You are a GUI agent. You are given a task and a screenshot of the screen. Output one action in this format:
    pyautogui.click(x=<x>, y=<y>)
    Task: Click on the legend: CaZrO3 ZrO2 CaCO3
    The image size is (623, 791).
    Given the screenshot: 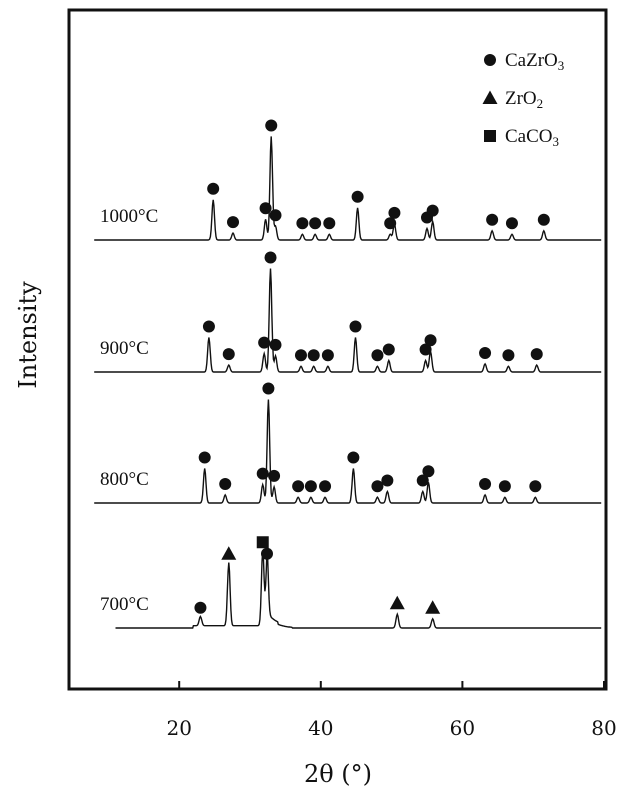 What is the action you would take?
    pyautogui.click(x=523, y=99)
    